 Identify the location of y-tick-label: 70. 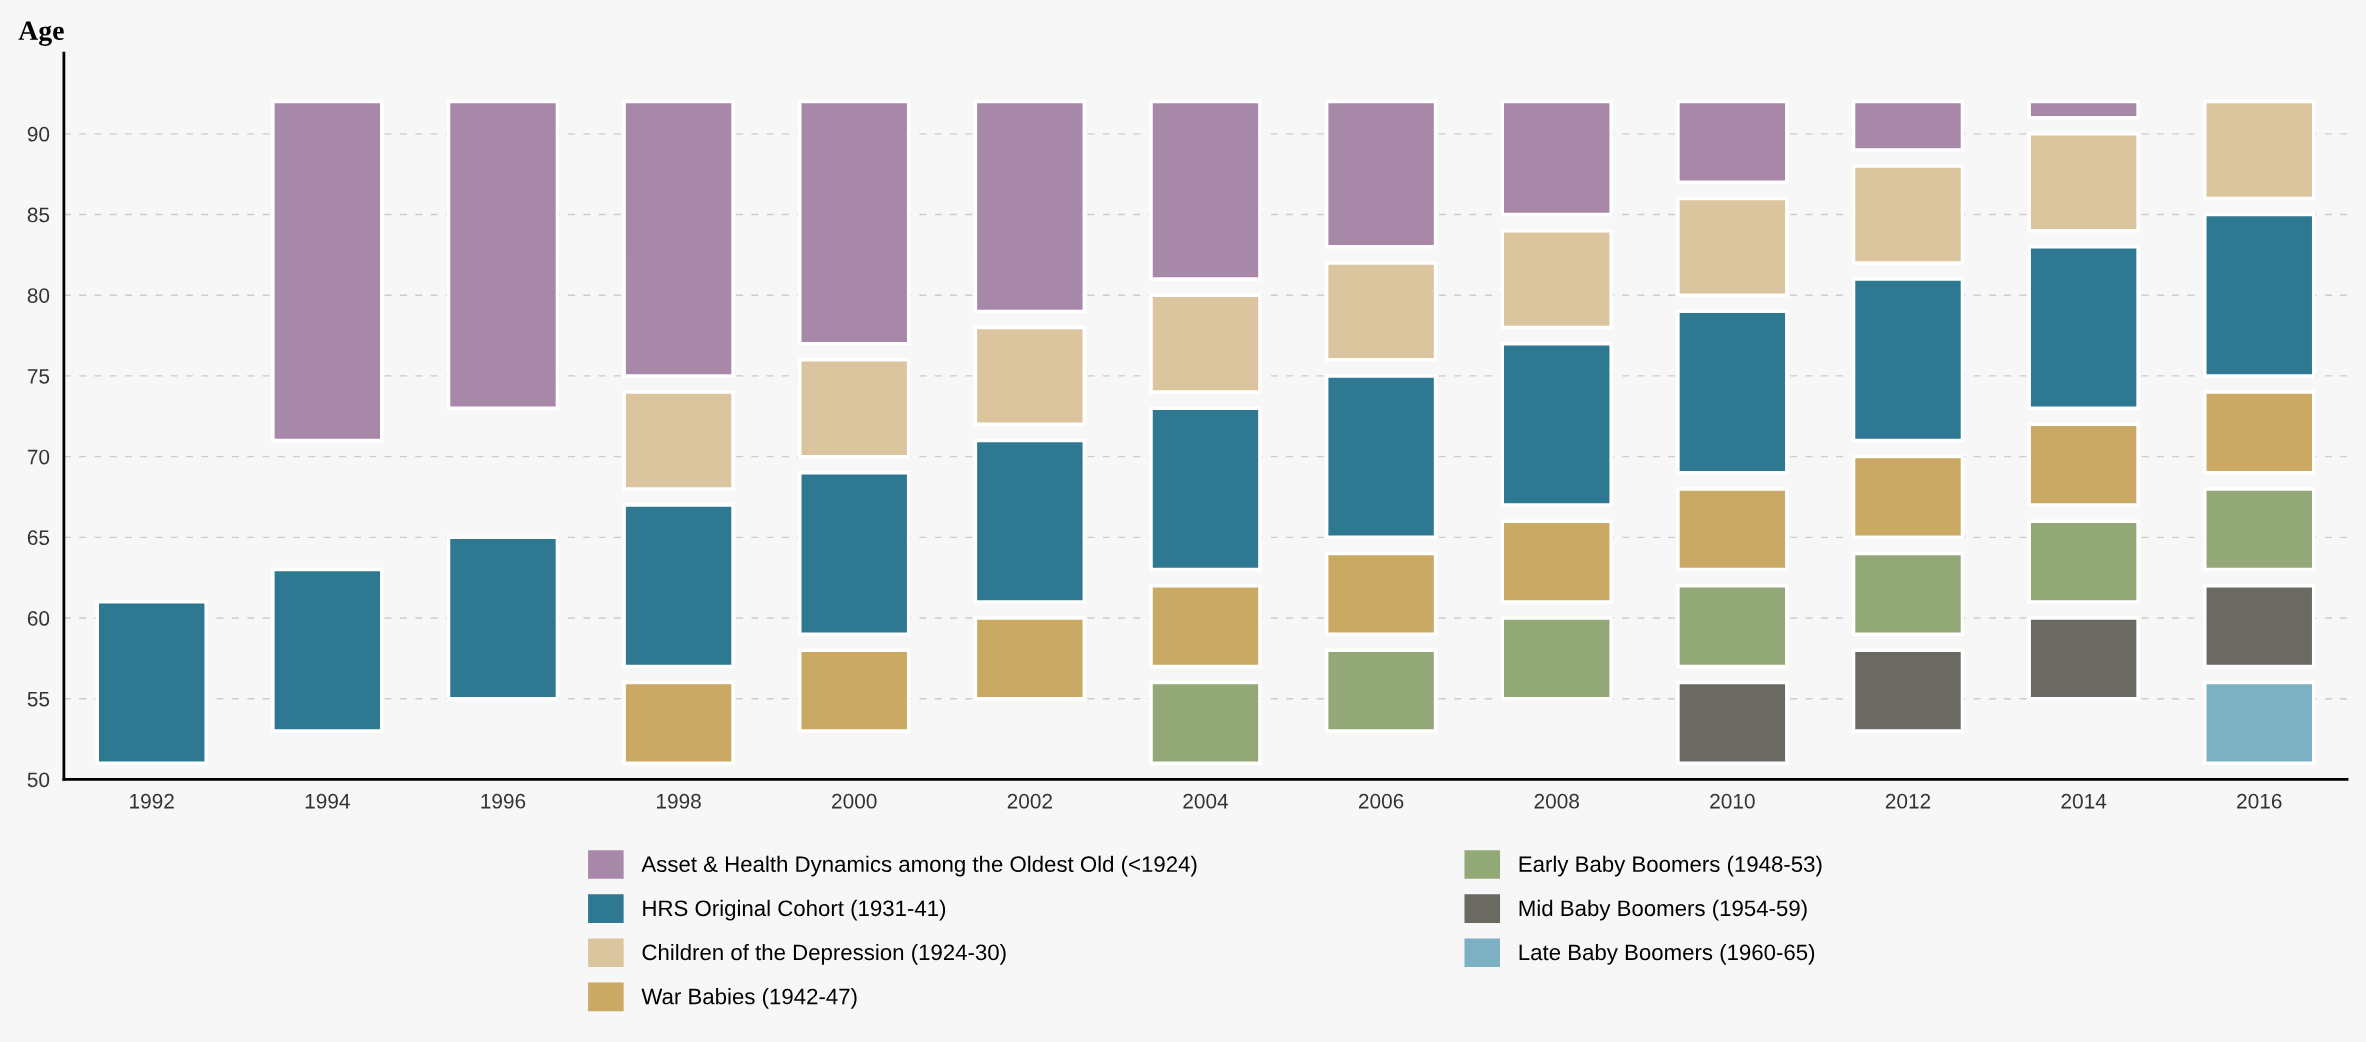
(38, 457).